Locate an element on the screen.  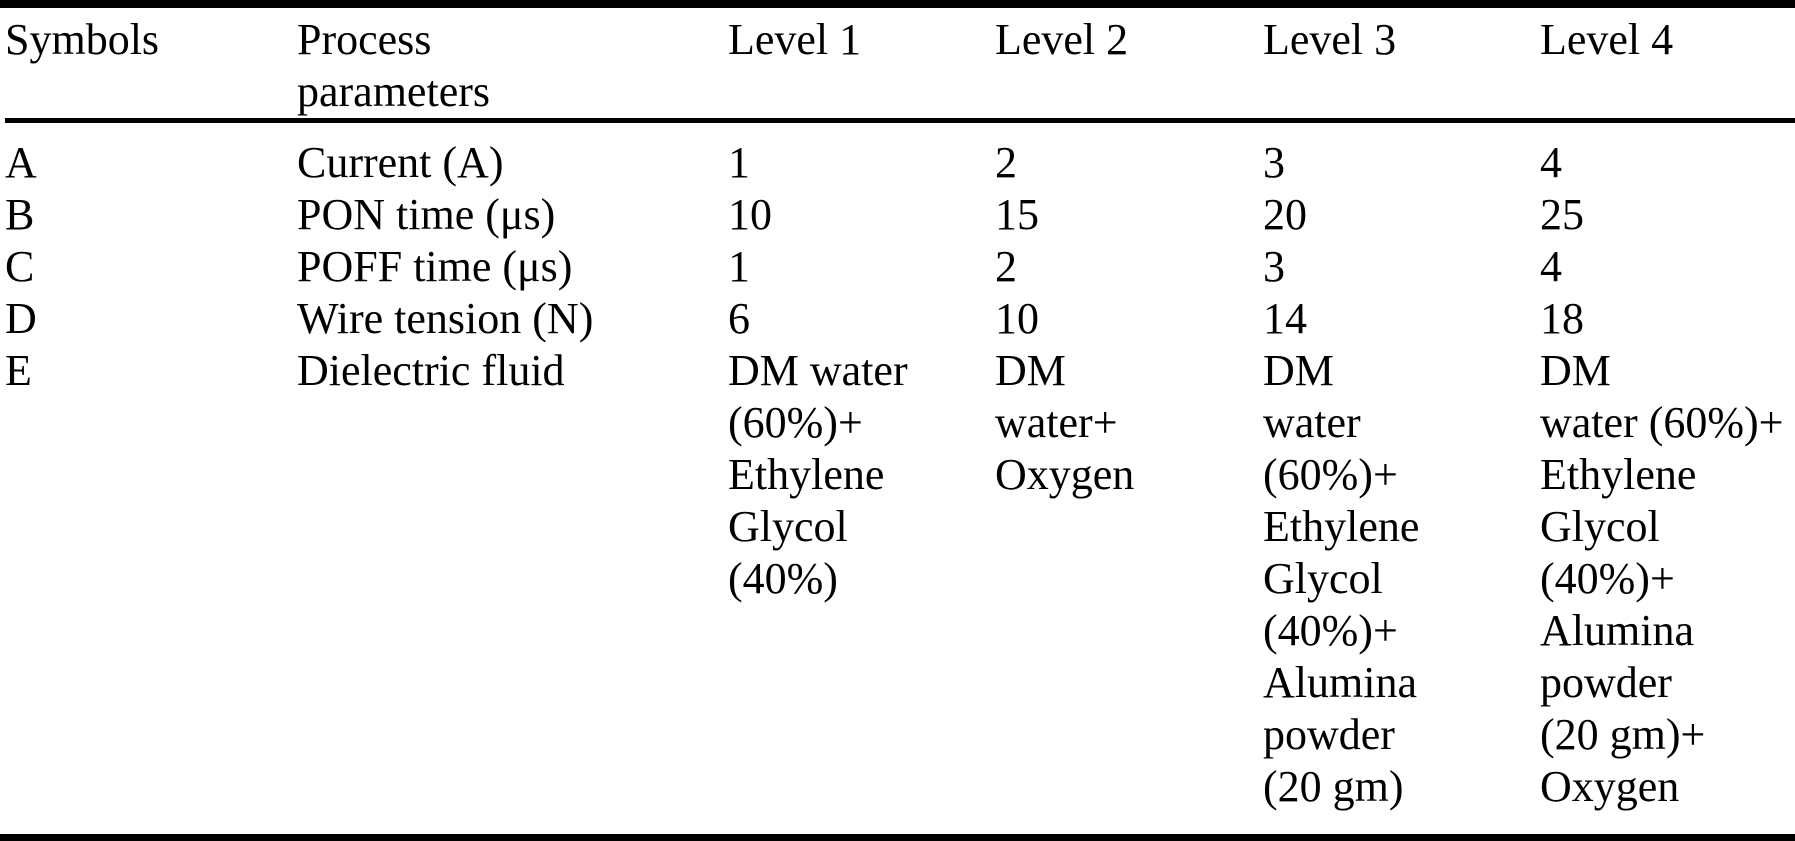
column-header-level-1: Level 1 is located at coordinates (861, 65).